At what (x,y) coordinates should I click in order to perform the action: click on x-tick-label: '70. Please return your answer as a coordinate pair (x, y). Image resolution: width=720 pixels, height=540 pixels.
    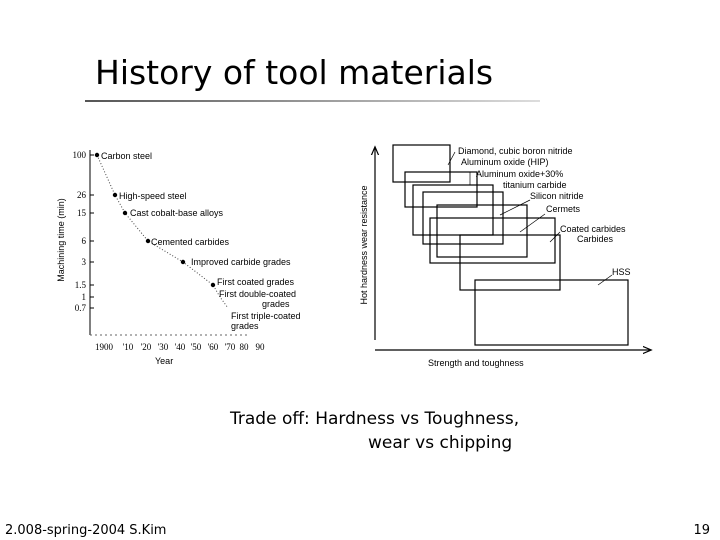
    Looking at the image, I should click on (230, 347).